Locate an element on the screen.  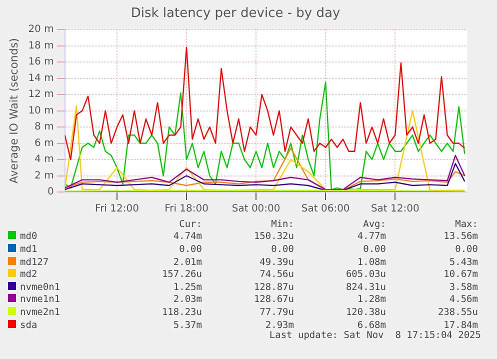
text: 2.03m is located at coordinates (187, 300).